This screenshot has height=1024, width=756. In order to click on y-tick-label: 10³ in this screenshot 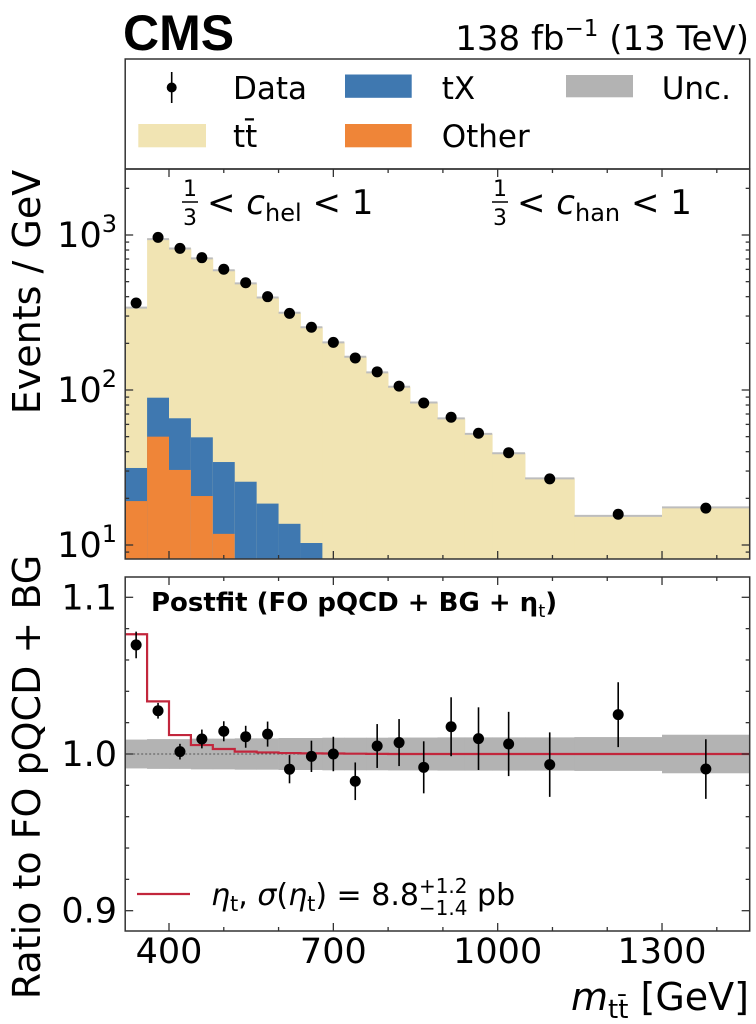, I will do `click(87, 233)`.